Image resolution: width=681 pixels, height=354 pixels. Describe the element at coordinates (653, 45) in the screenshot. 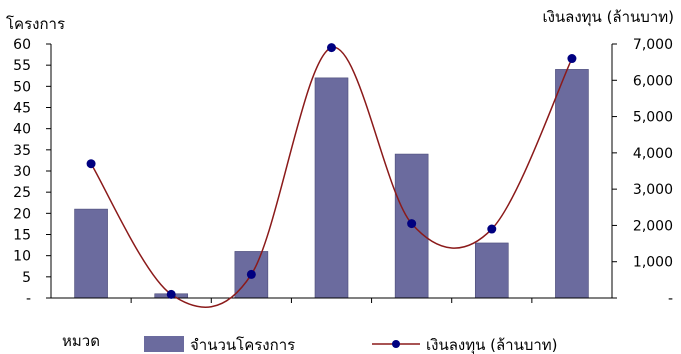

I see `right-tick-label: 7,000` at that location.